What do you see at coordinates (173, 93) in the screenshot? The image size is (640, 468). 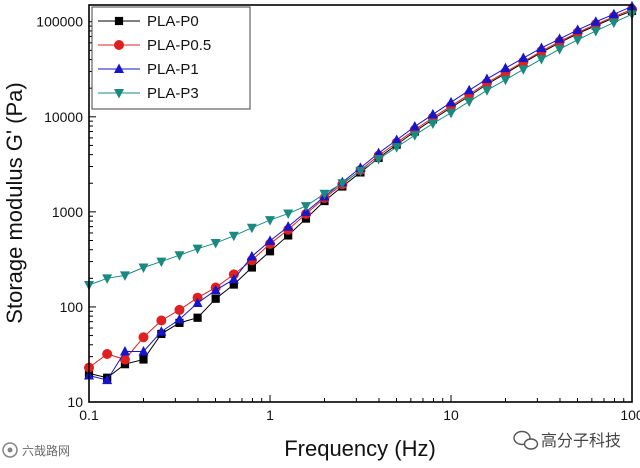 I see `legend-label: PLA-P3` at bounding box center [173, 93].